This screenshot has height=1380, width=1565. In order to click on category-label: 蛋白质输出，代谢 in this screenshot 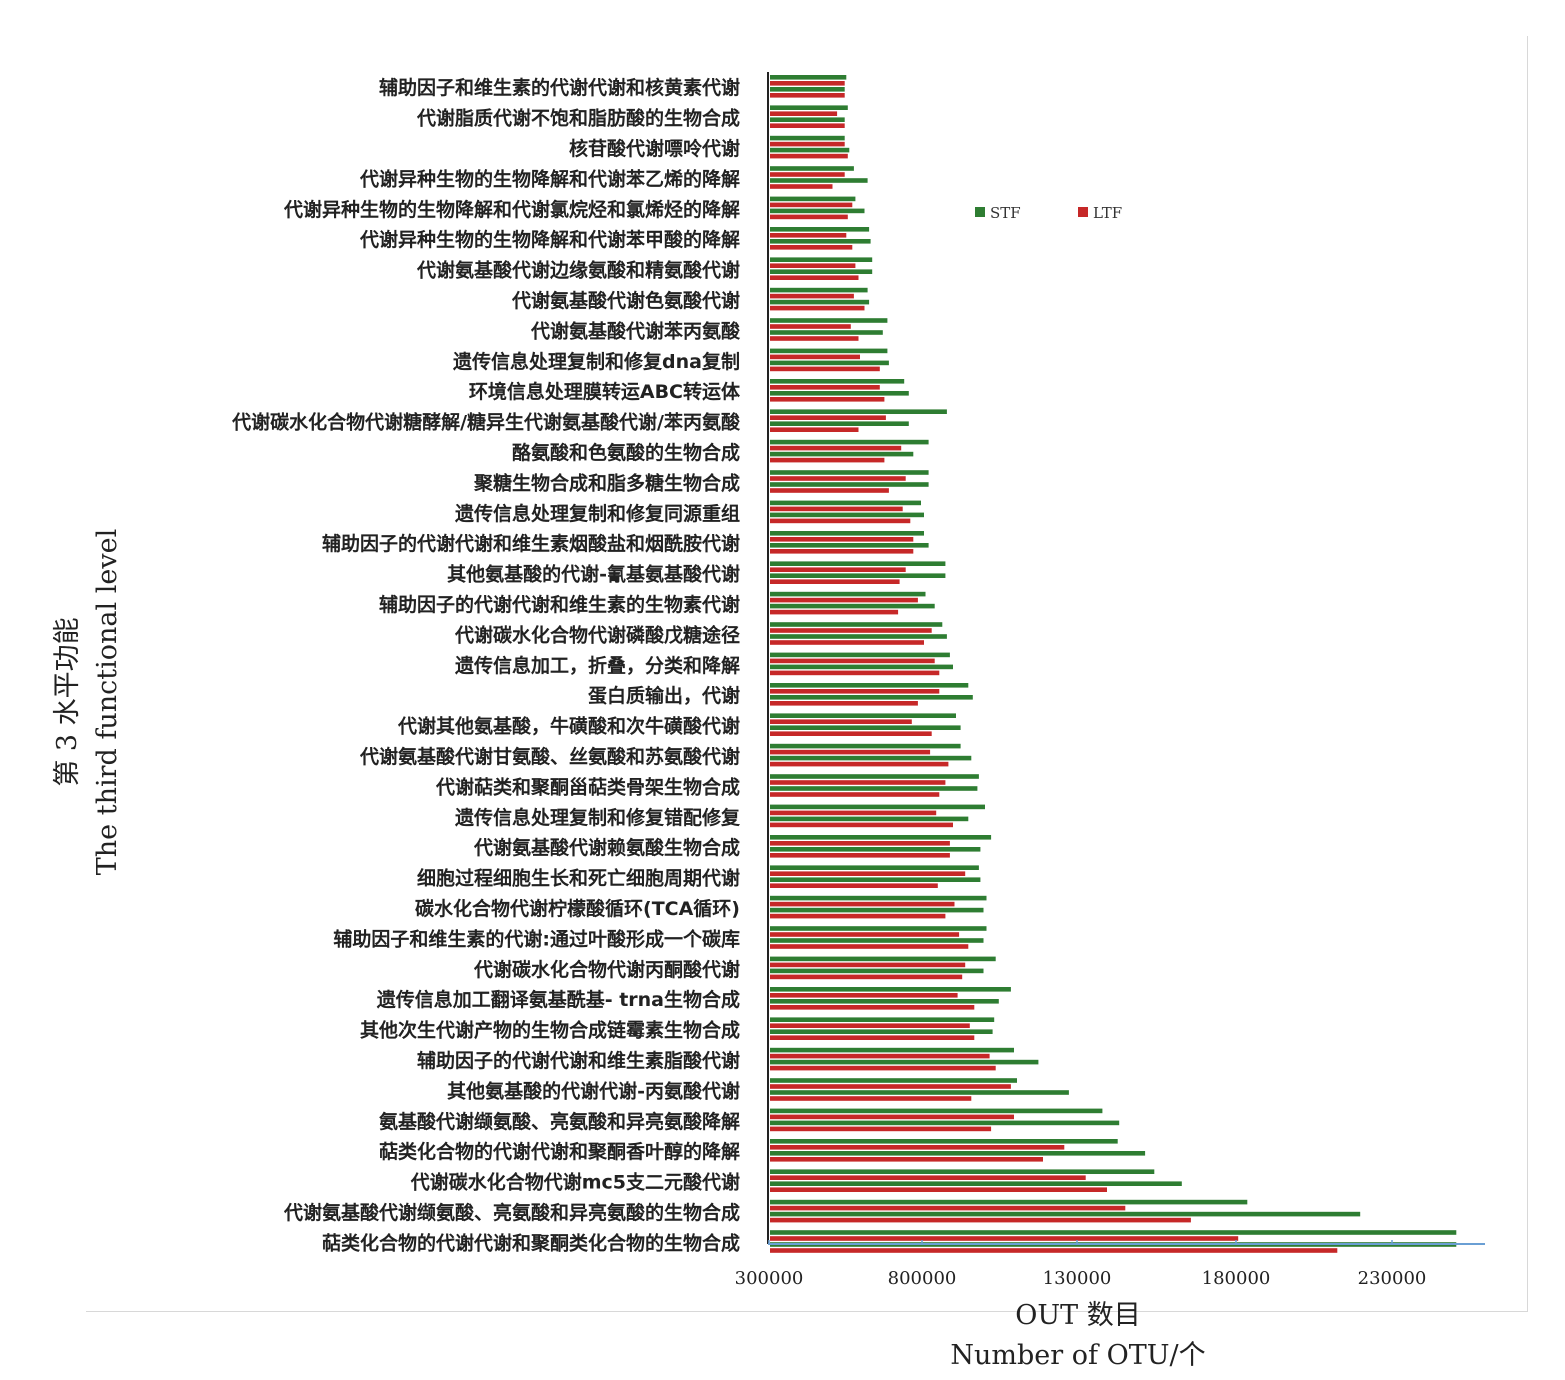, I will do `click(664, 695)`.